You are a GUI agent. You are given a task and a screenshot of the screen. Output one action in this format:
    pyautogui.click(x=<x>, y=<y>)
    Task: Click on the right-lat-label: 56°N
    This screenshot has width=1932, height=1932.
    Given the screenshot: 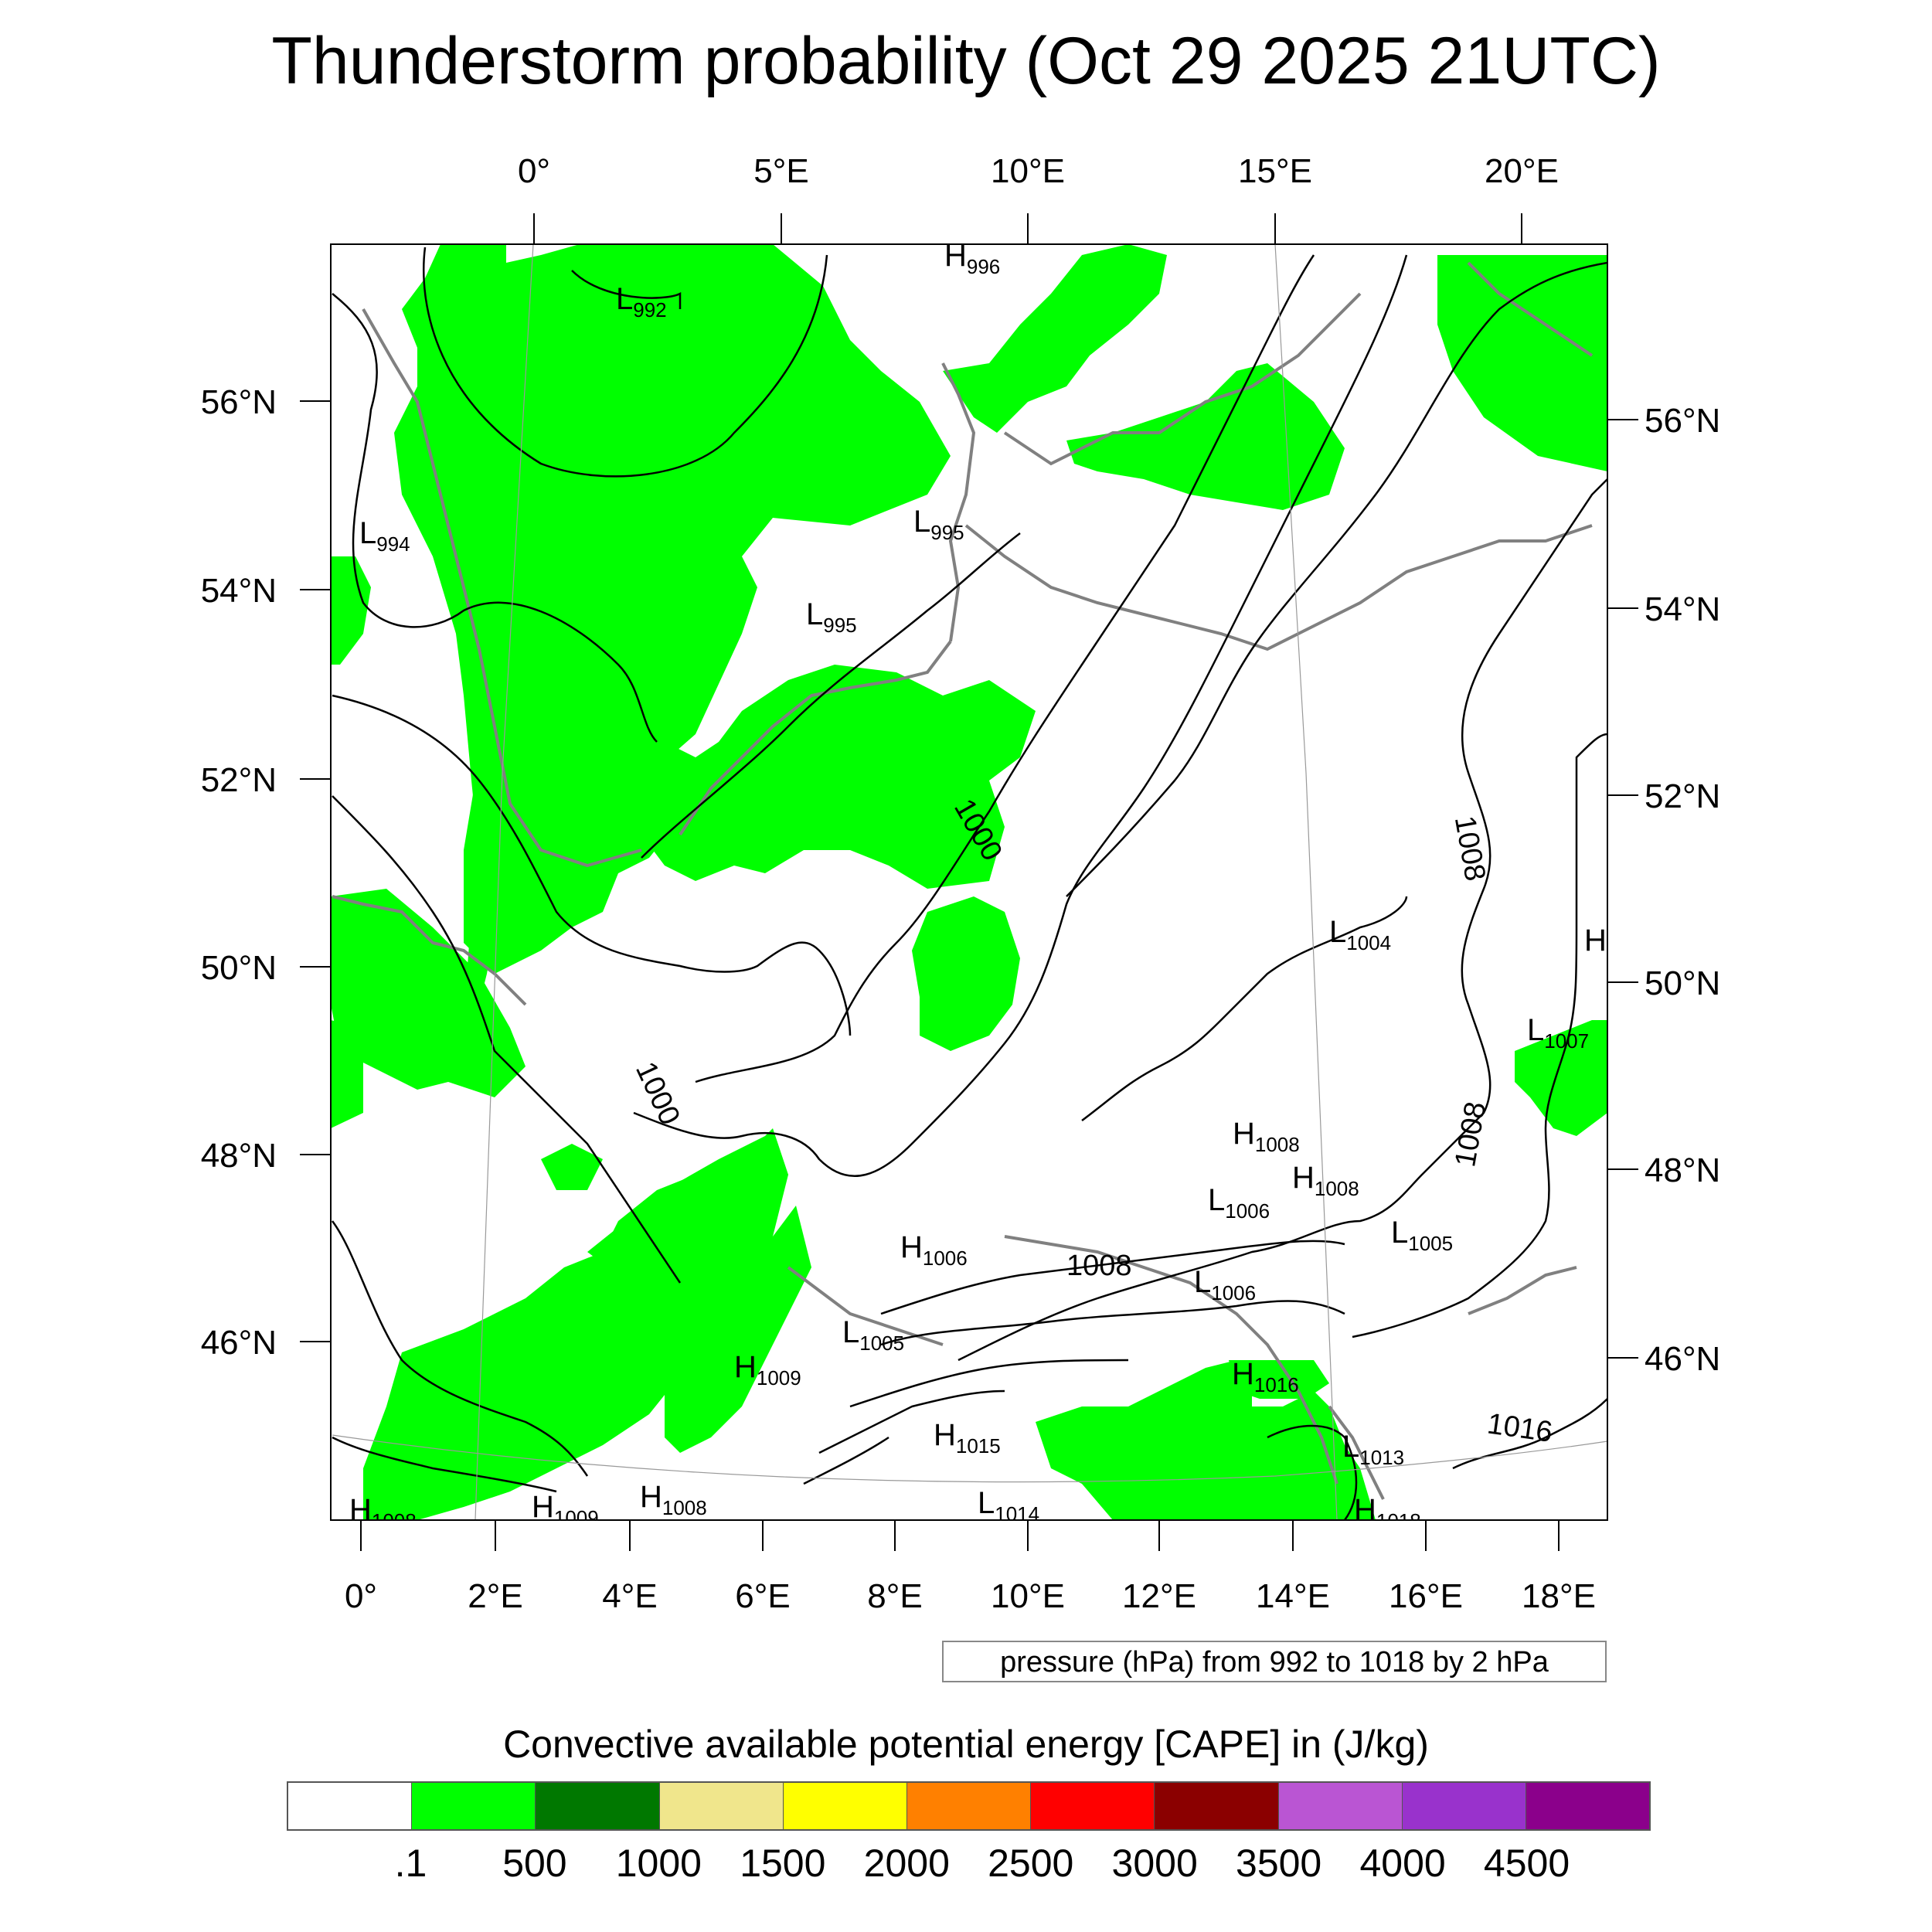 What is the action you would take?
    pyautogui.click(x=1683, y=421)
    